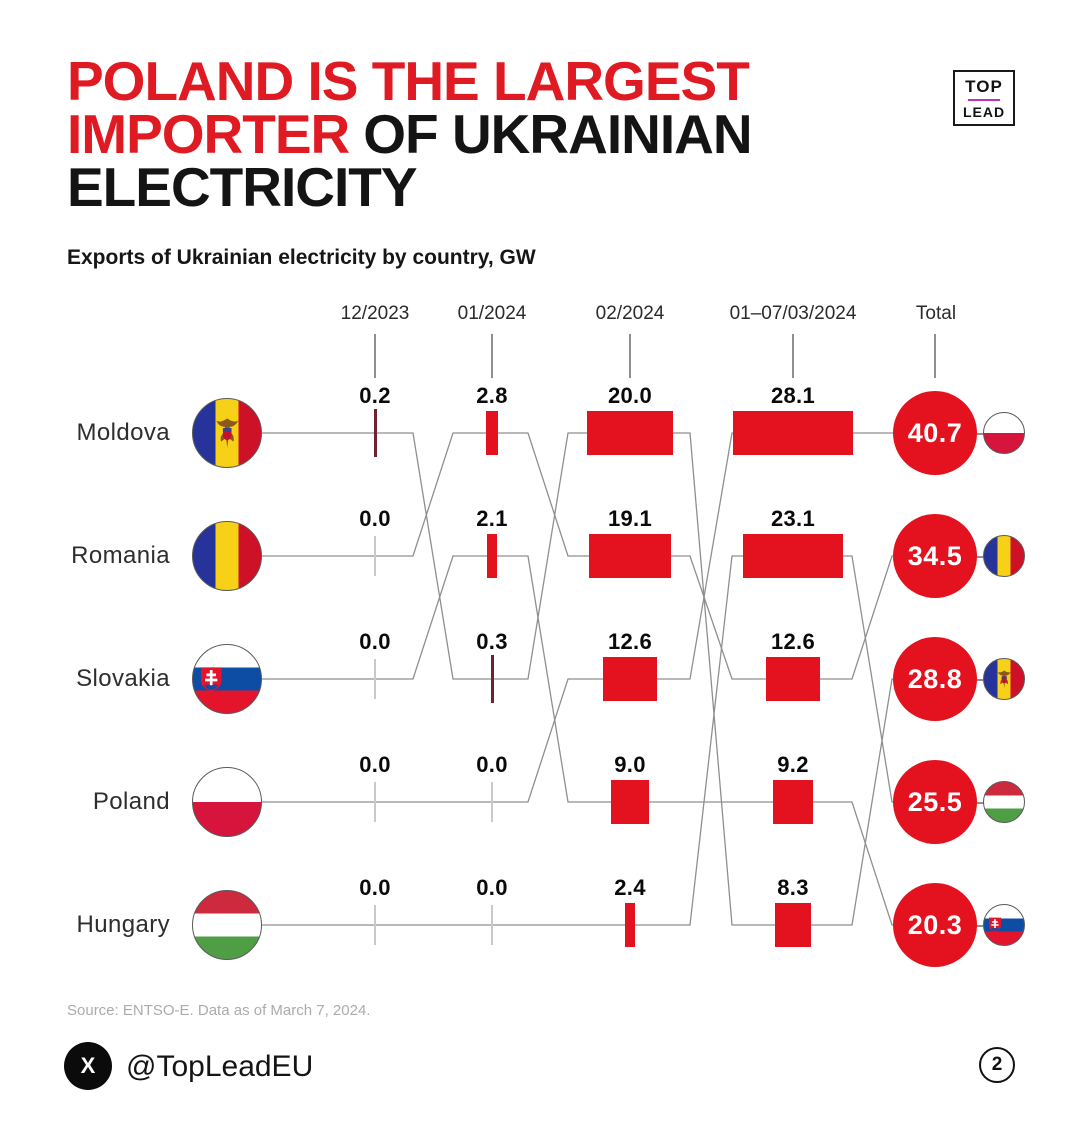 The height and width of the screenshot is (1130, 1080). Describe the element at coordinates (88, 1066) in the screenshot. I see `x-twitter-icon: X` at that location.